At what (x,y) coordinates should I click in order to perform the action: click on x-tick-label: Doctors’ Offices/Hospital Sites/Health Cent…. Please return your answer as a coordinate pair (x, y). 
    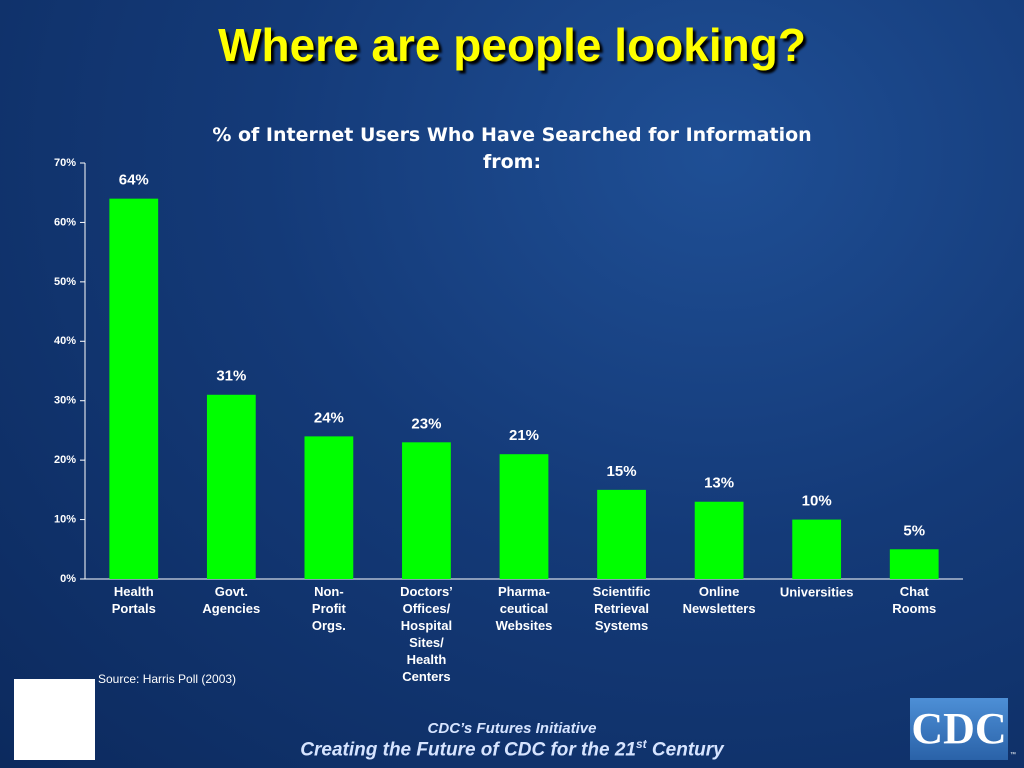
    Looking at the image, I should click on (426, 634).